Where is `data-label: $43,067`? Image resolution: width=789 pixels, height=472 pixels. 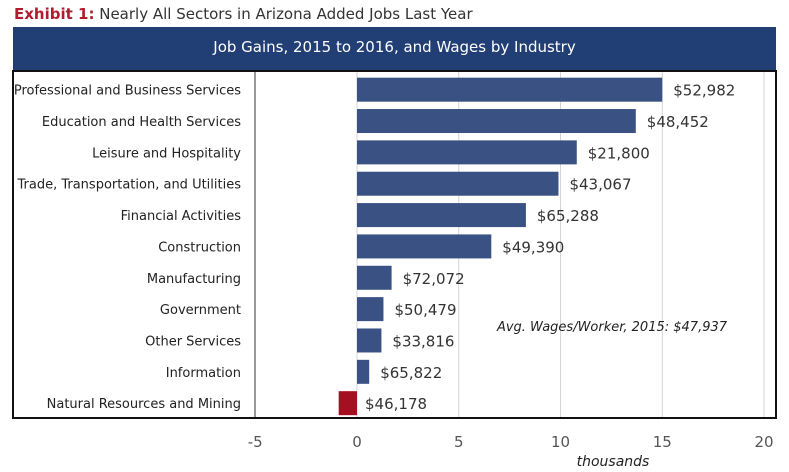 data-label: $43,067 is located at coordinates (600, 185).